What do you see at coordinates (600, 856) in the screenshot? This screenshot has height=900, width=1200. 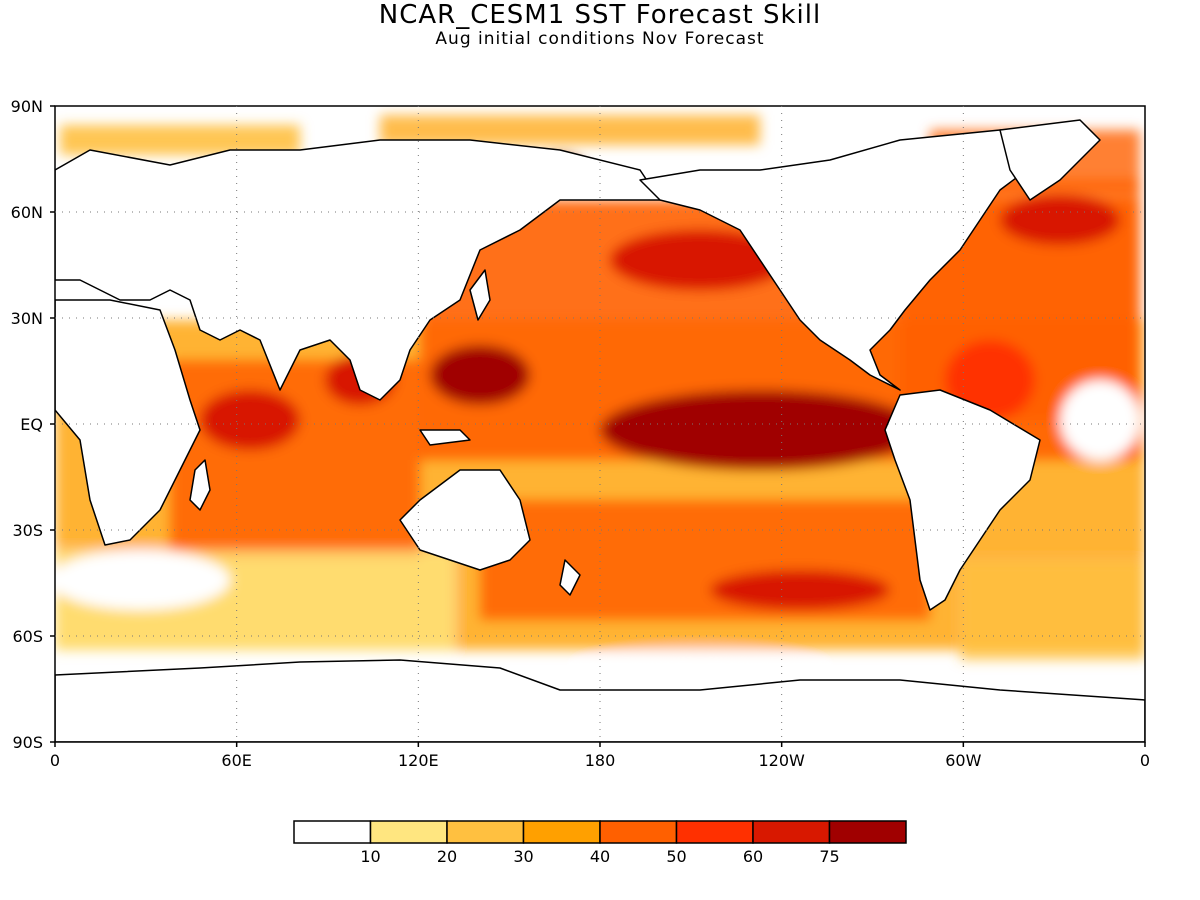 I see `colorbar-label: 40` at bounding box center [600, 856].